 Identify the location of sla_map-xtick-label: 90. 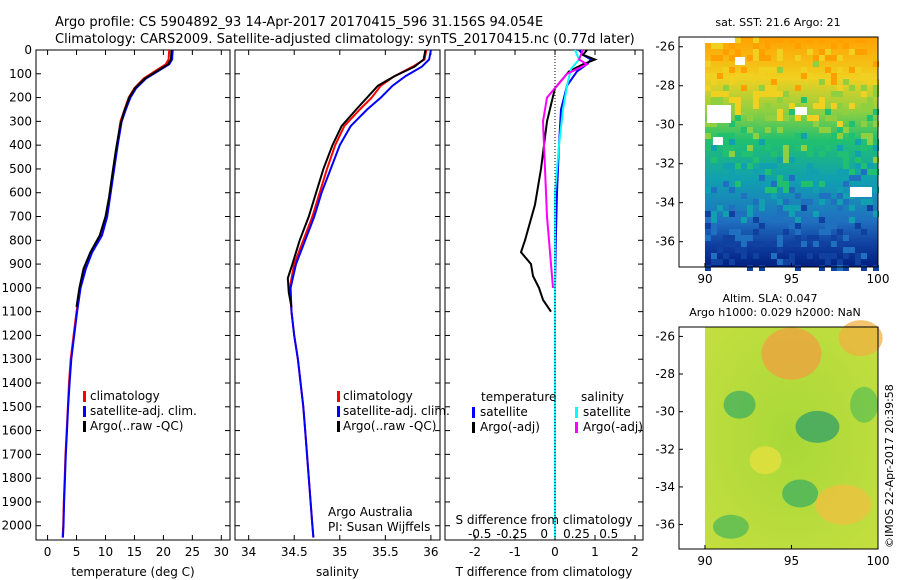
(704, 561).